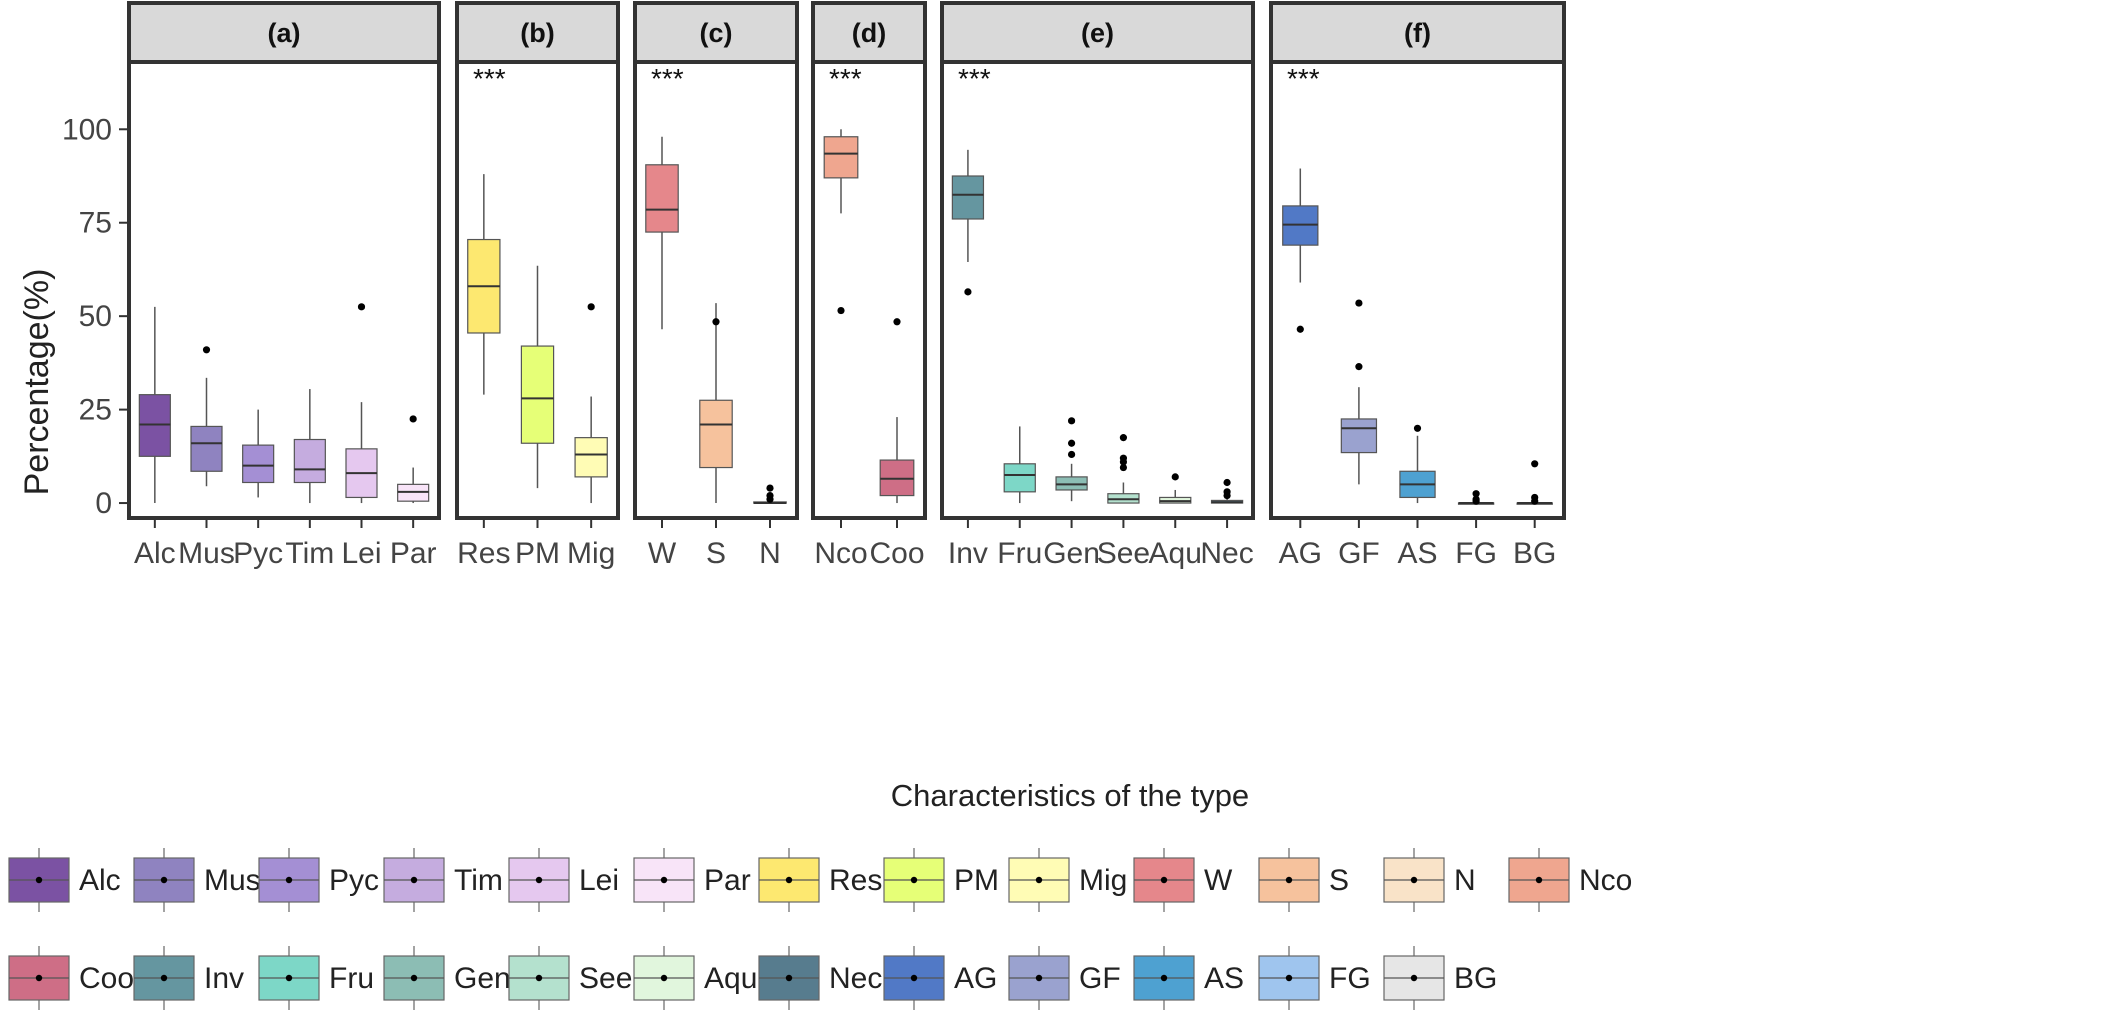  Describe the element at coordinates (87, 129) in the screenshot. I see `y-tick-label: 100` at that location.